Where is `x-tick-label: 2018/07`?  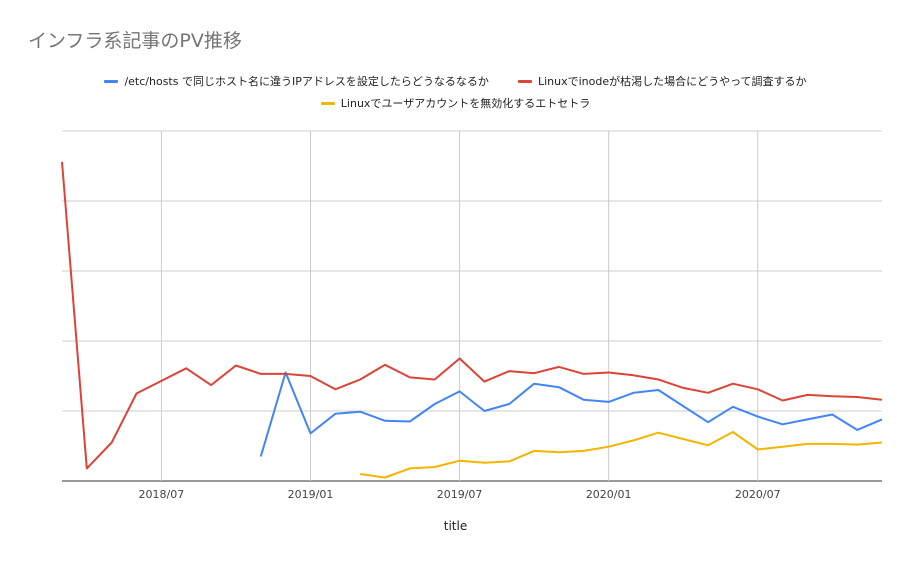
x-tick-label: 2018/07 is located at coordinates (162, 494).